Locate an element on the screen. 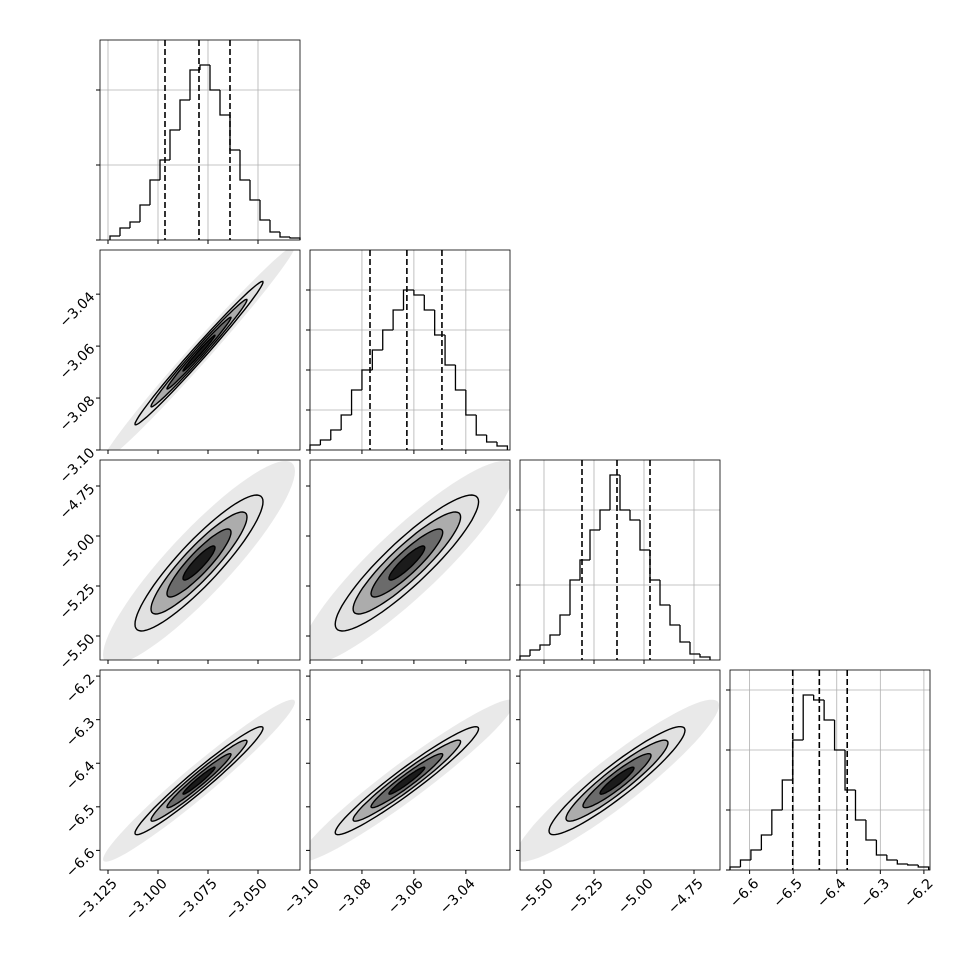 This screenshot has width=970, height=970. x-tick-label: −6.2 is located at coordinates (918, 893).